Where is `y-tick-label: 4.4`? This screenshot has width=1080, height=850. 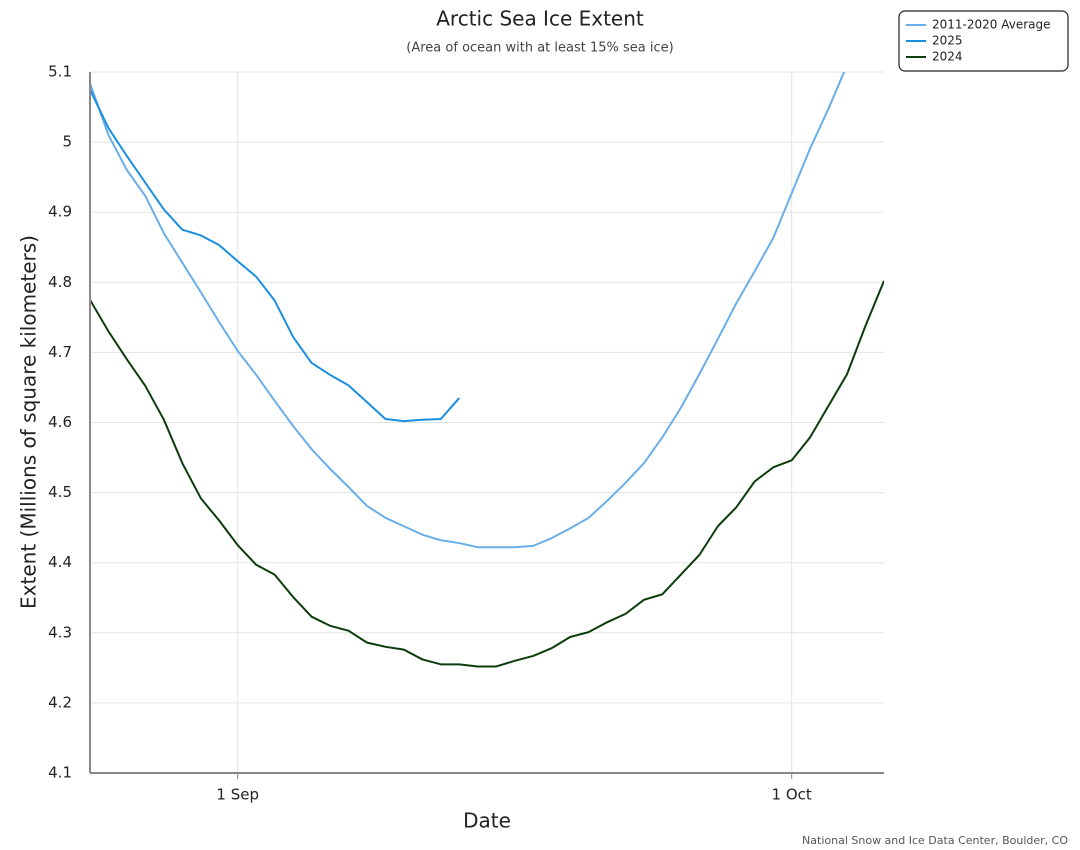
y-tick-label: 4.4 is located at coordinates (60, 562).